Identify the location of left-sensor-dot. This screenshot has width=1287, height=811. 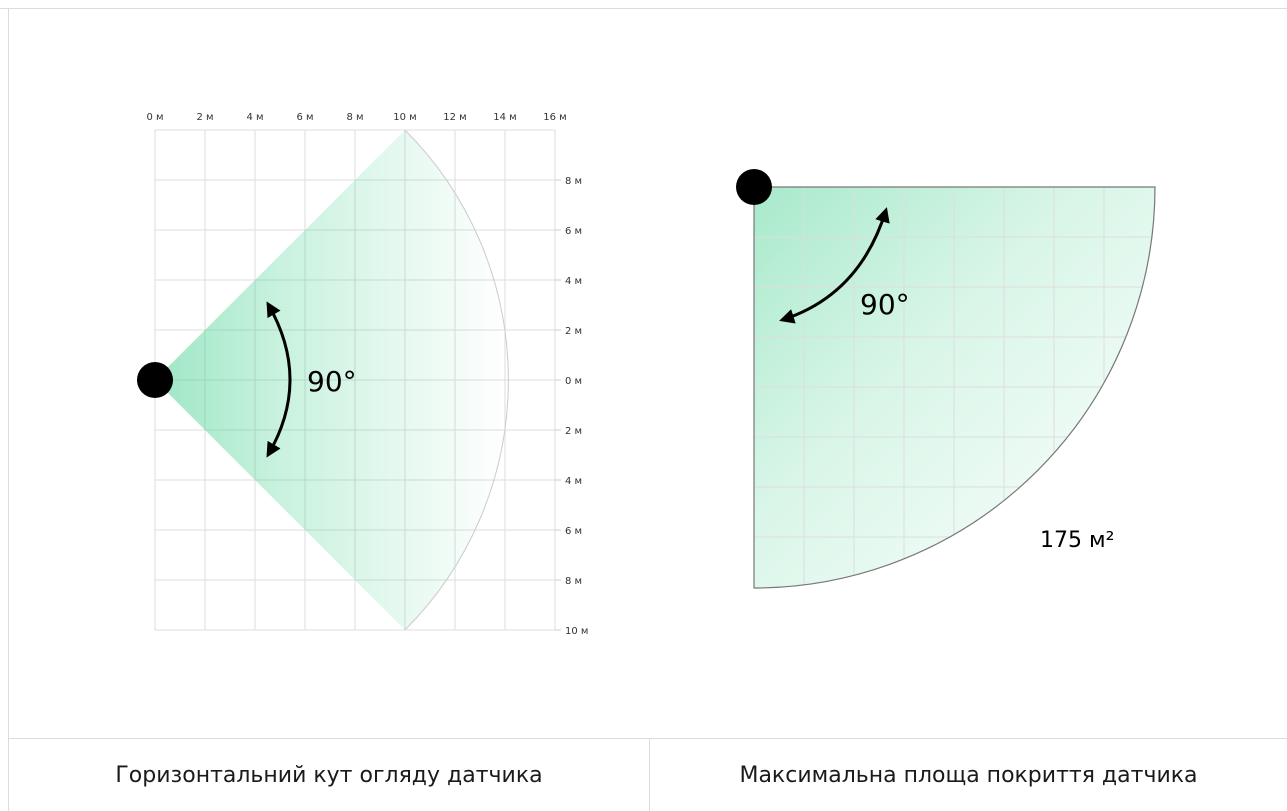
(155, 380).